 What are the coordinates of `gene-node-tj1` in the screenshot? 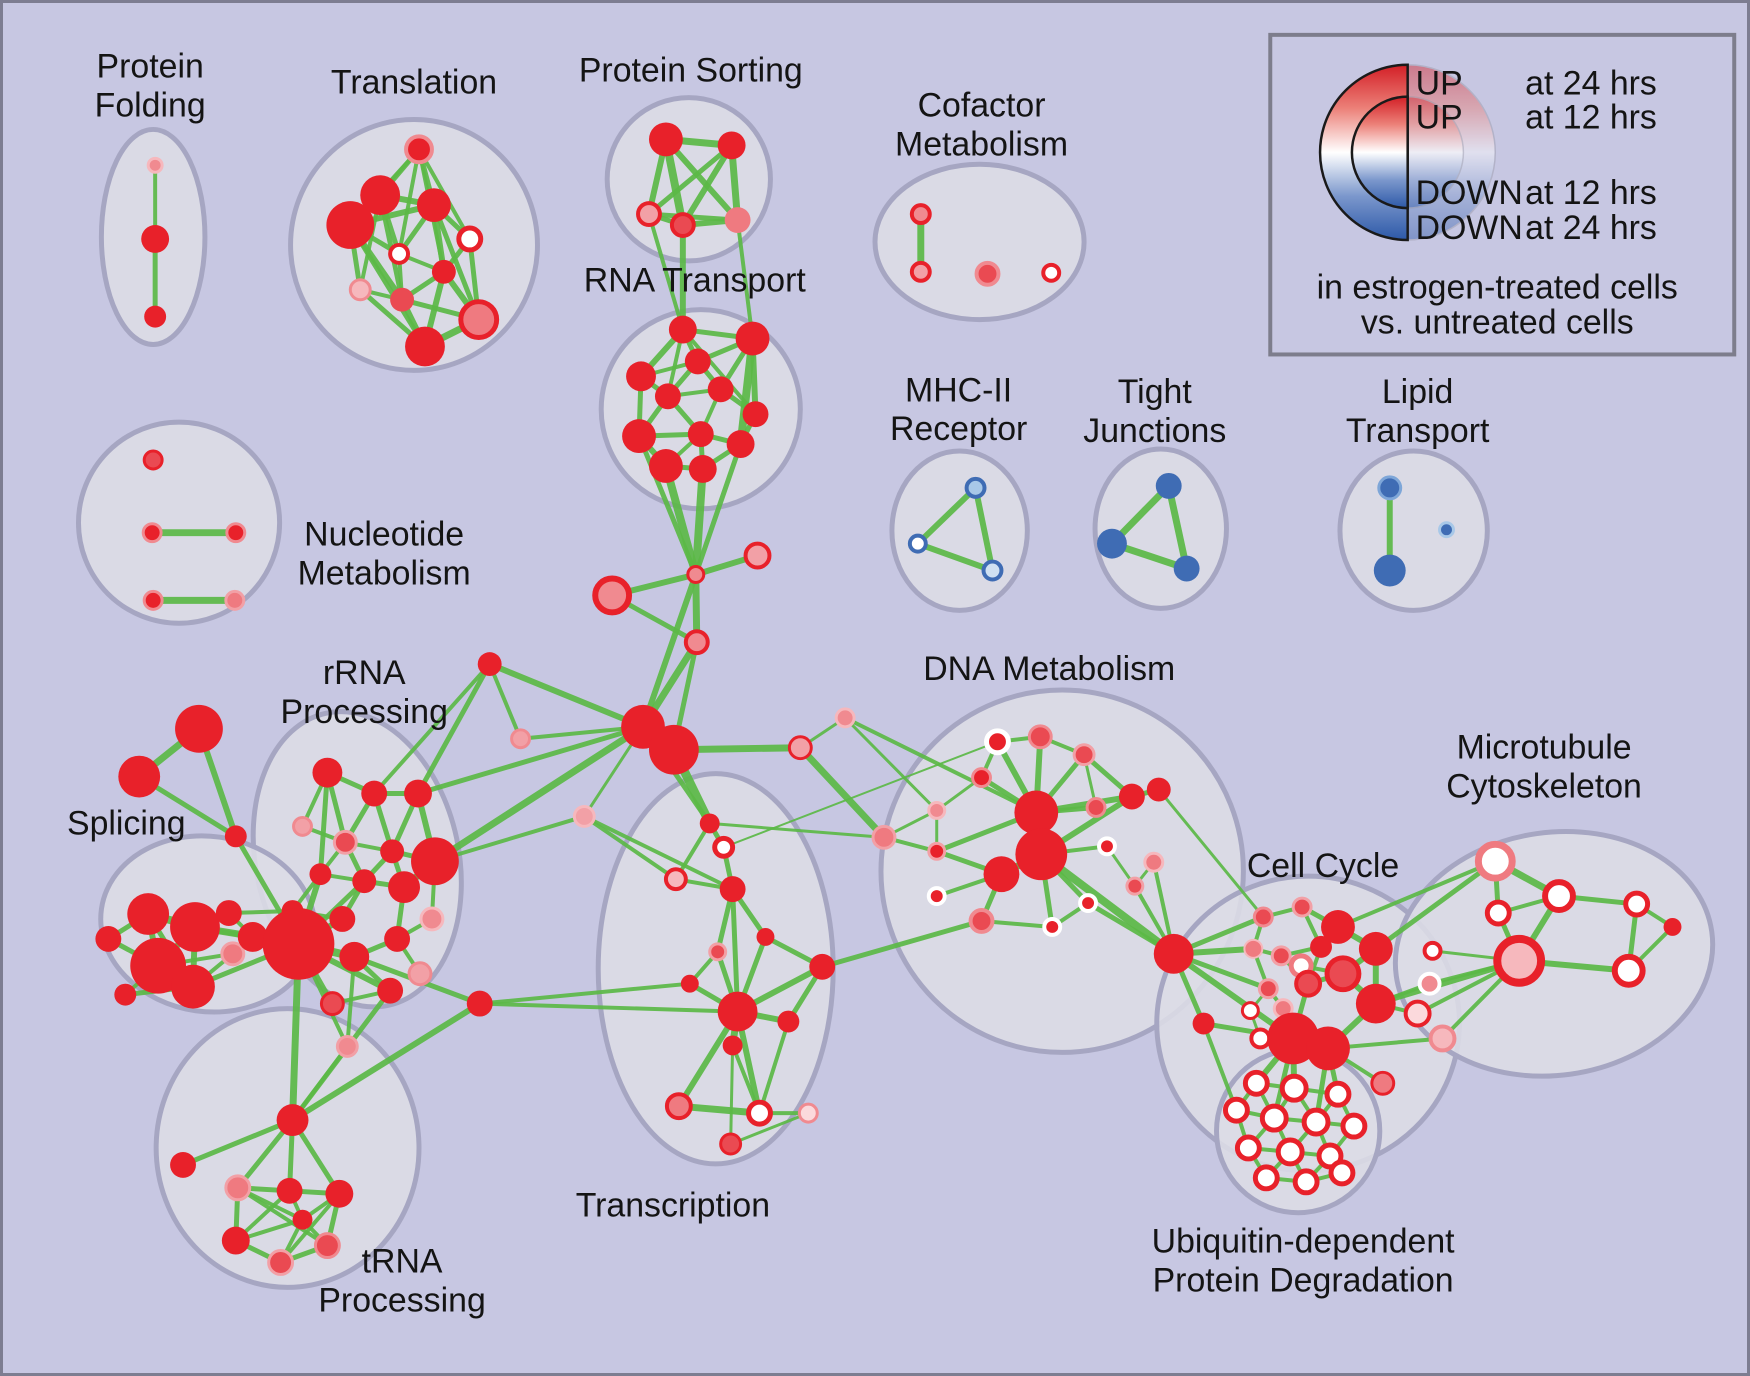 It's located at (1112, 543).